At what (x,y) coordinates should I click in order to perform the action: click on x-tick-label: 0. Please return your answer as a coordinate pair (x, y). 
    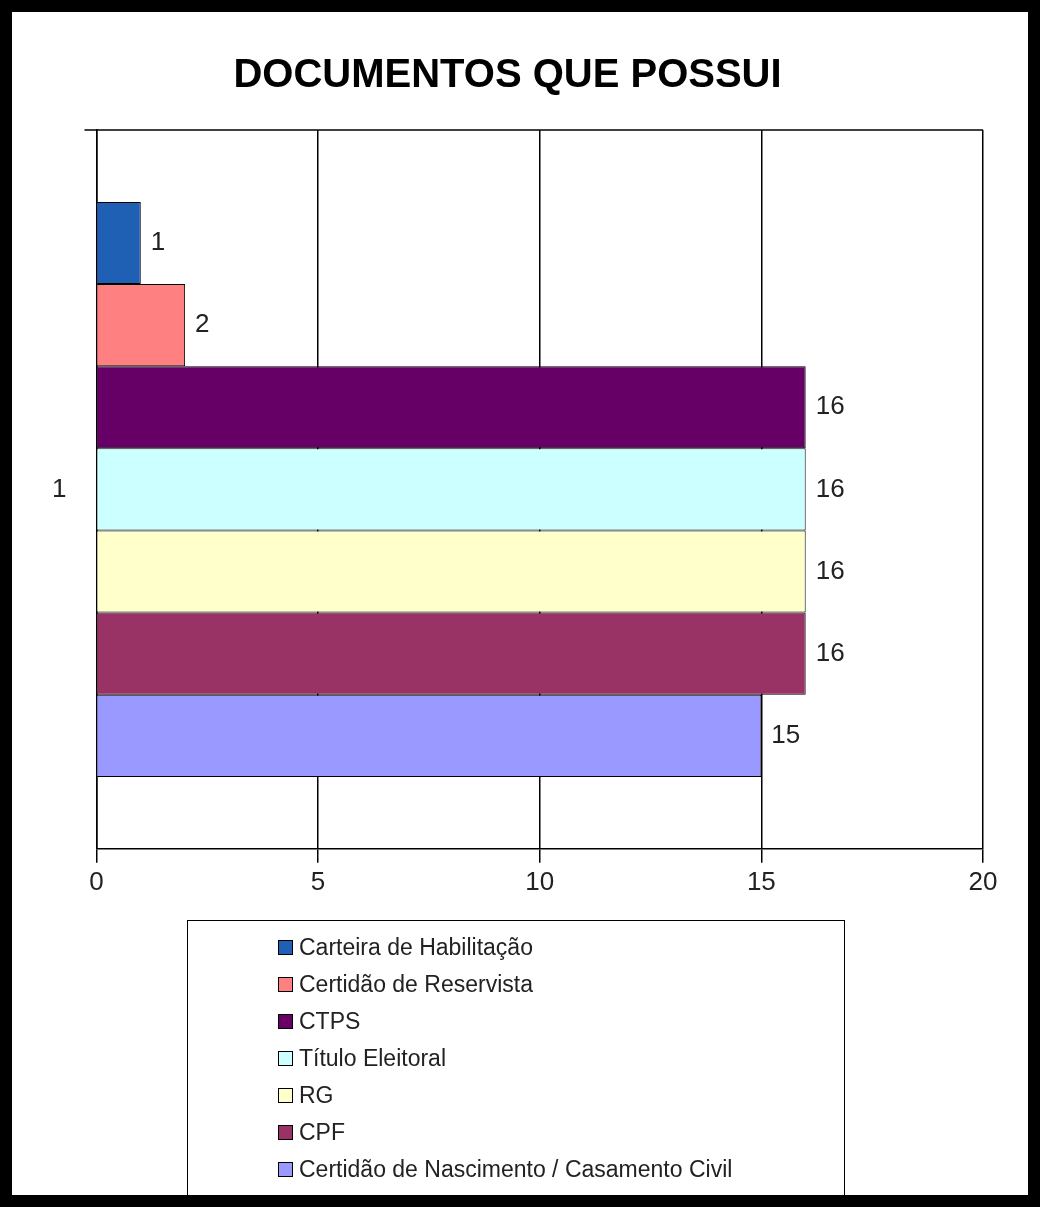
    Looking at the image, I should click on (96, 880).